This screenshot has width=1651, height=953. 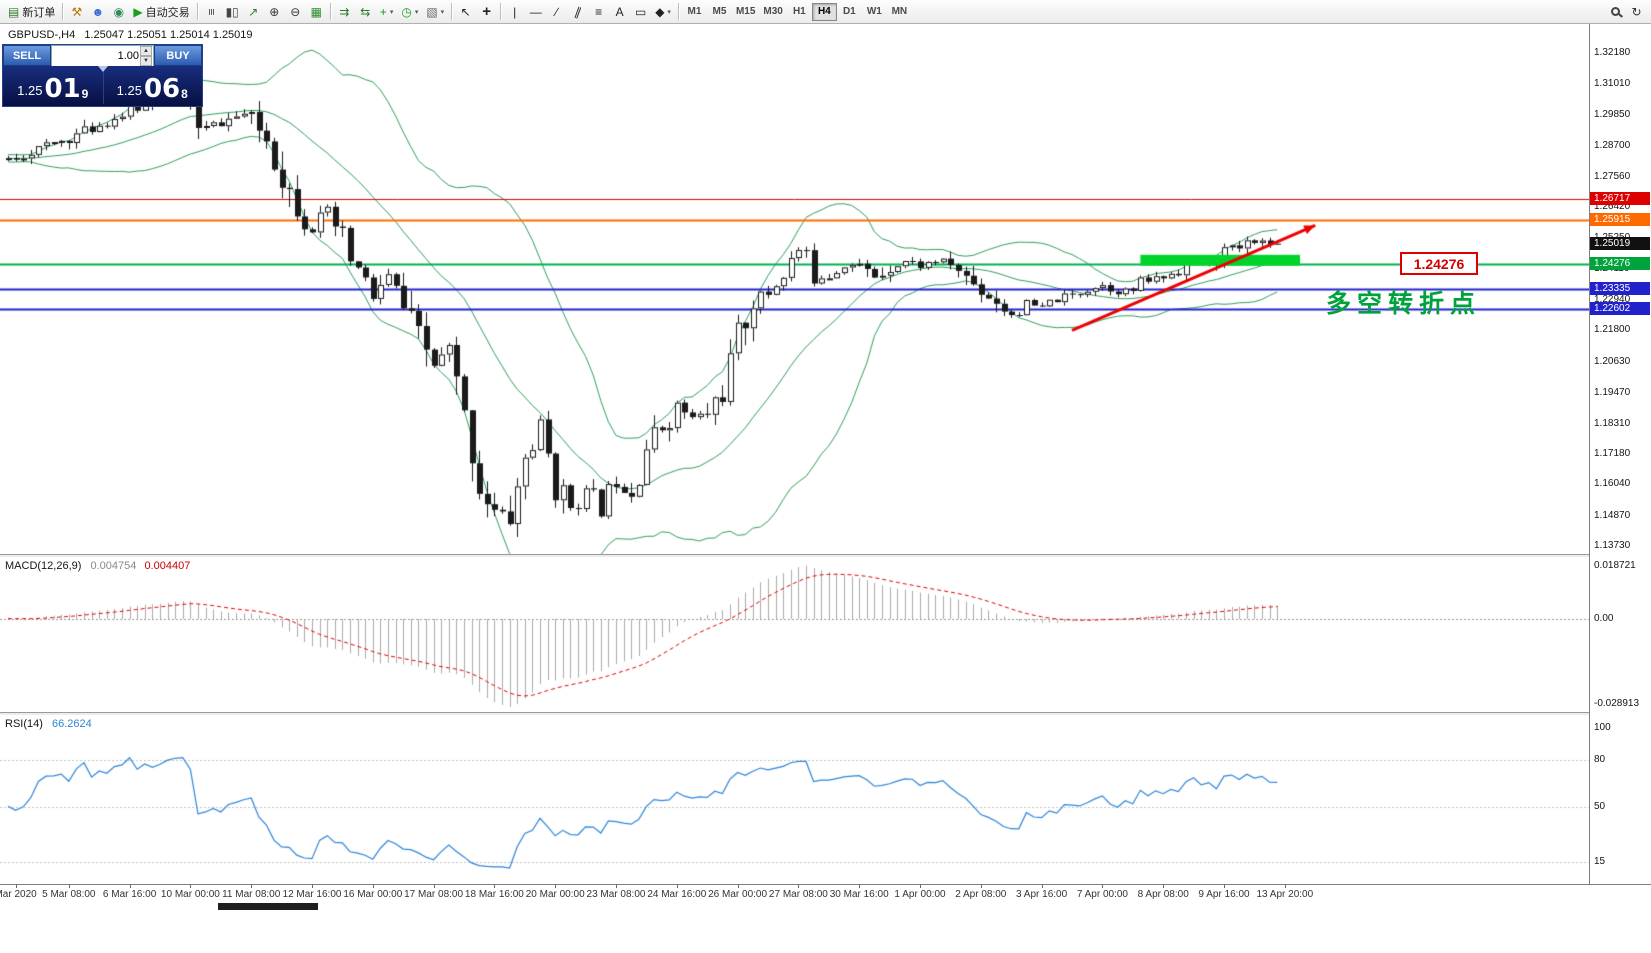 I want to click on volume-input, so click(x=102, y=56).